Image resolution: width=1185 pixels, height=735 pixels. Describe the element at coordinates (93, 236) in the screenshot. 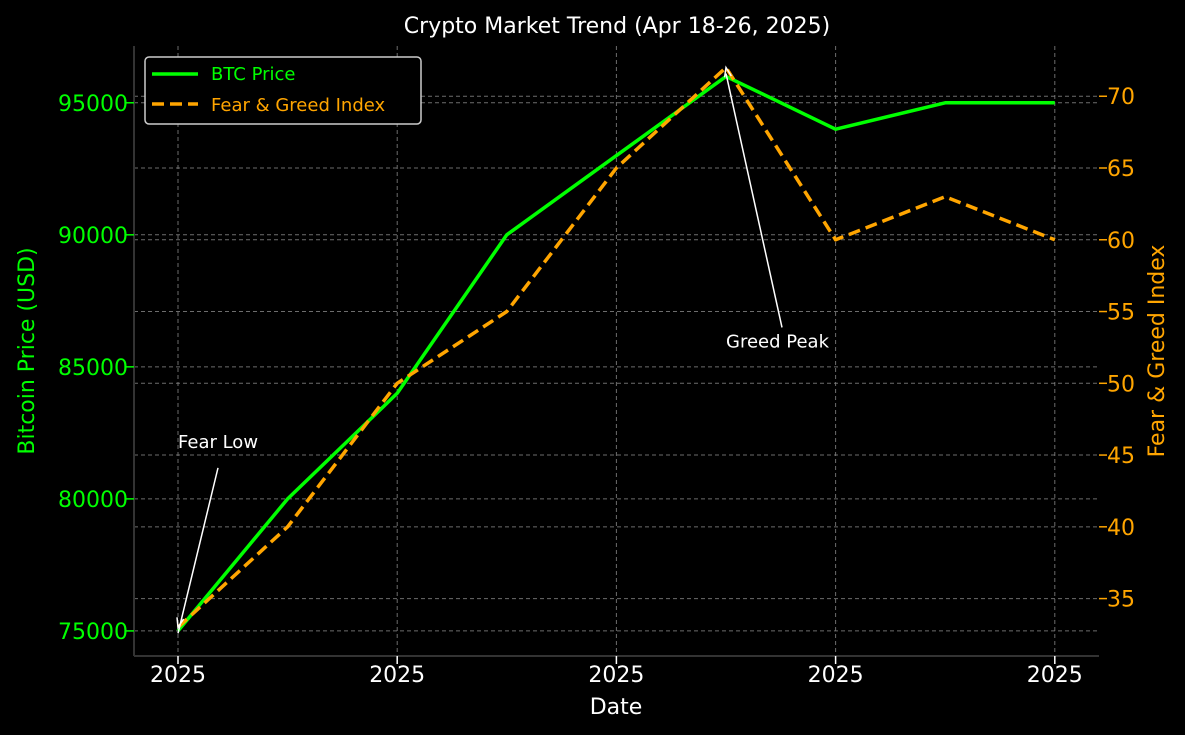

I see `left-y-tick-label: 90000` at that location.